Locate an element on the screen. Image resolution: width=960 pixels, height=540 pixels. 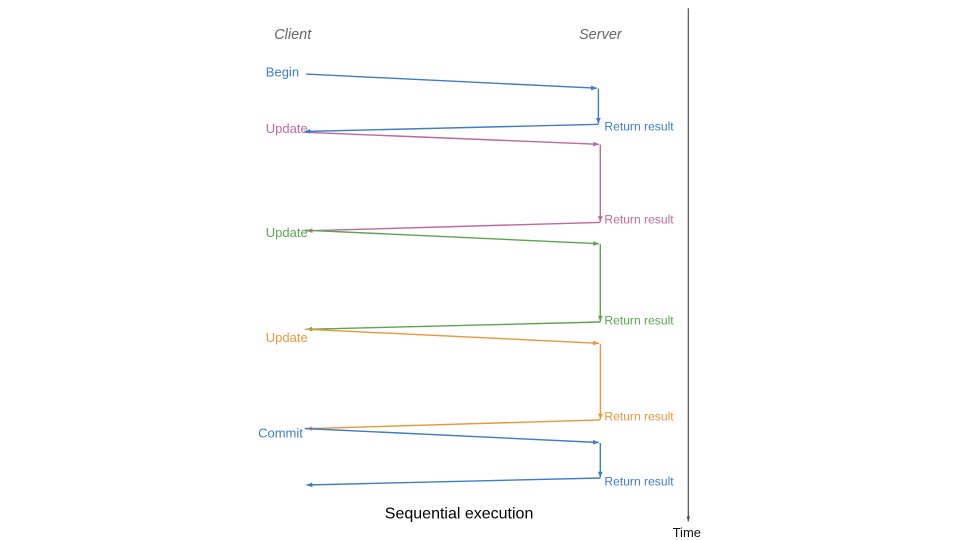
svg-text: Commit is located at coordinates (280, 432).